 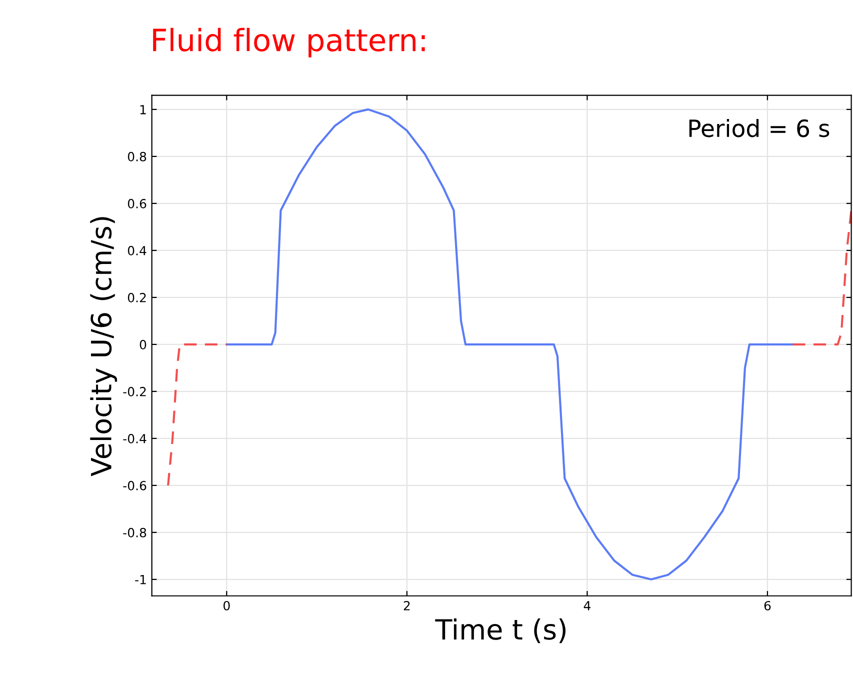 What do you see at coordinates (143, 109) in the screenshot?
I see `y-tick-label: 1` at bounding box center [143, 109].